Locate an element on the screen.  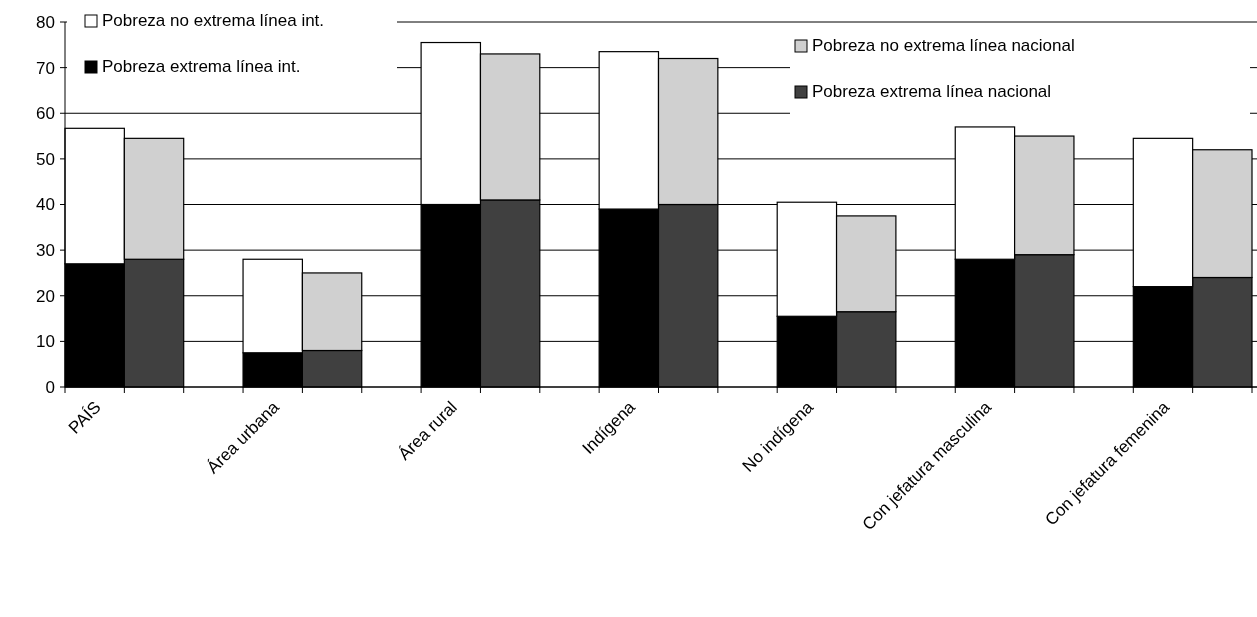
y-tick-label: 20 is located at coordinates (45, 296).